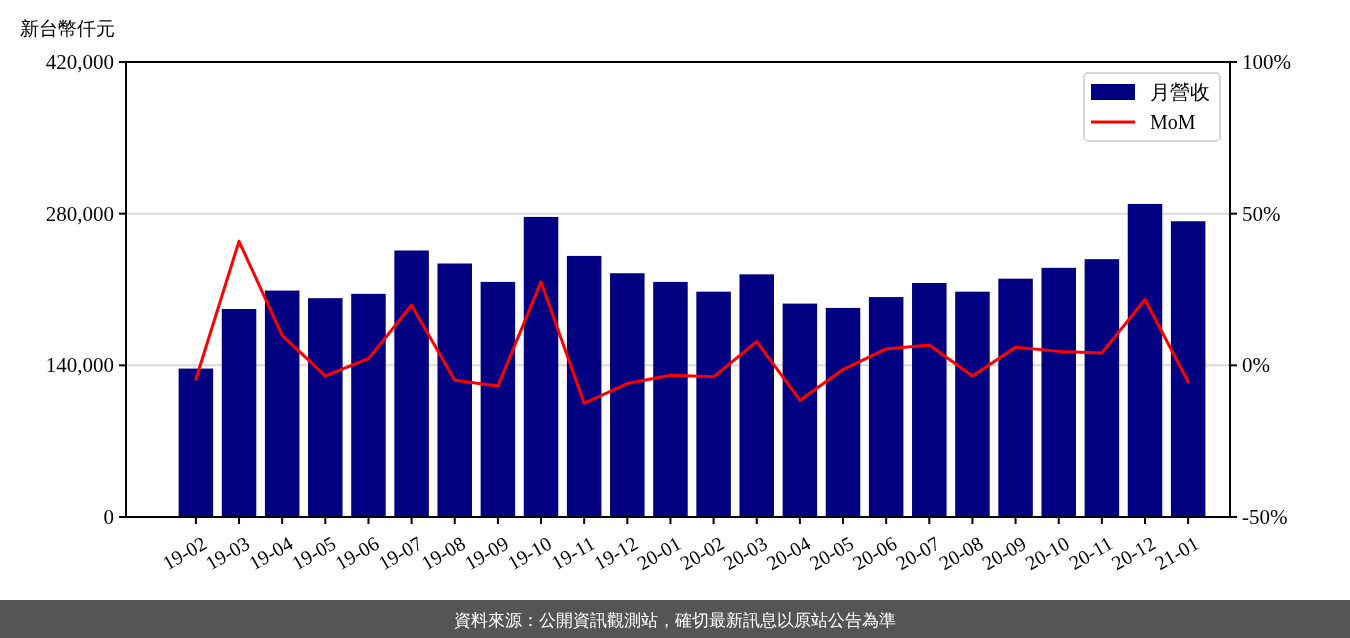 The width and height of the screenshot is (1350, 638). Describe the element at coordinates (67, 28) in the screenshot. I see `y-axis-title: 新台幣仟元` at that location.